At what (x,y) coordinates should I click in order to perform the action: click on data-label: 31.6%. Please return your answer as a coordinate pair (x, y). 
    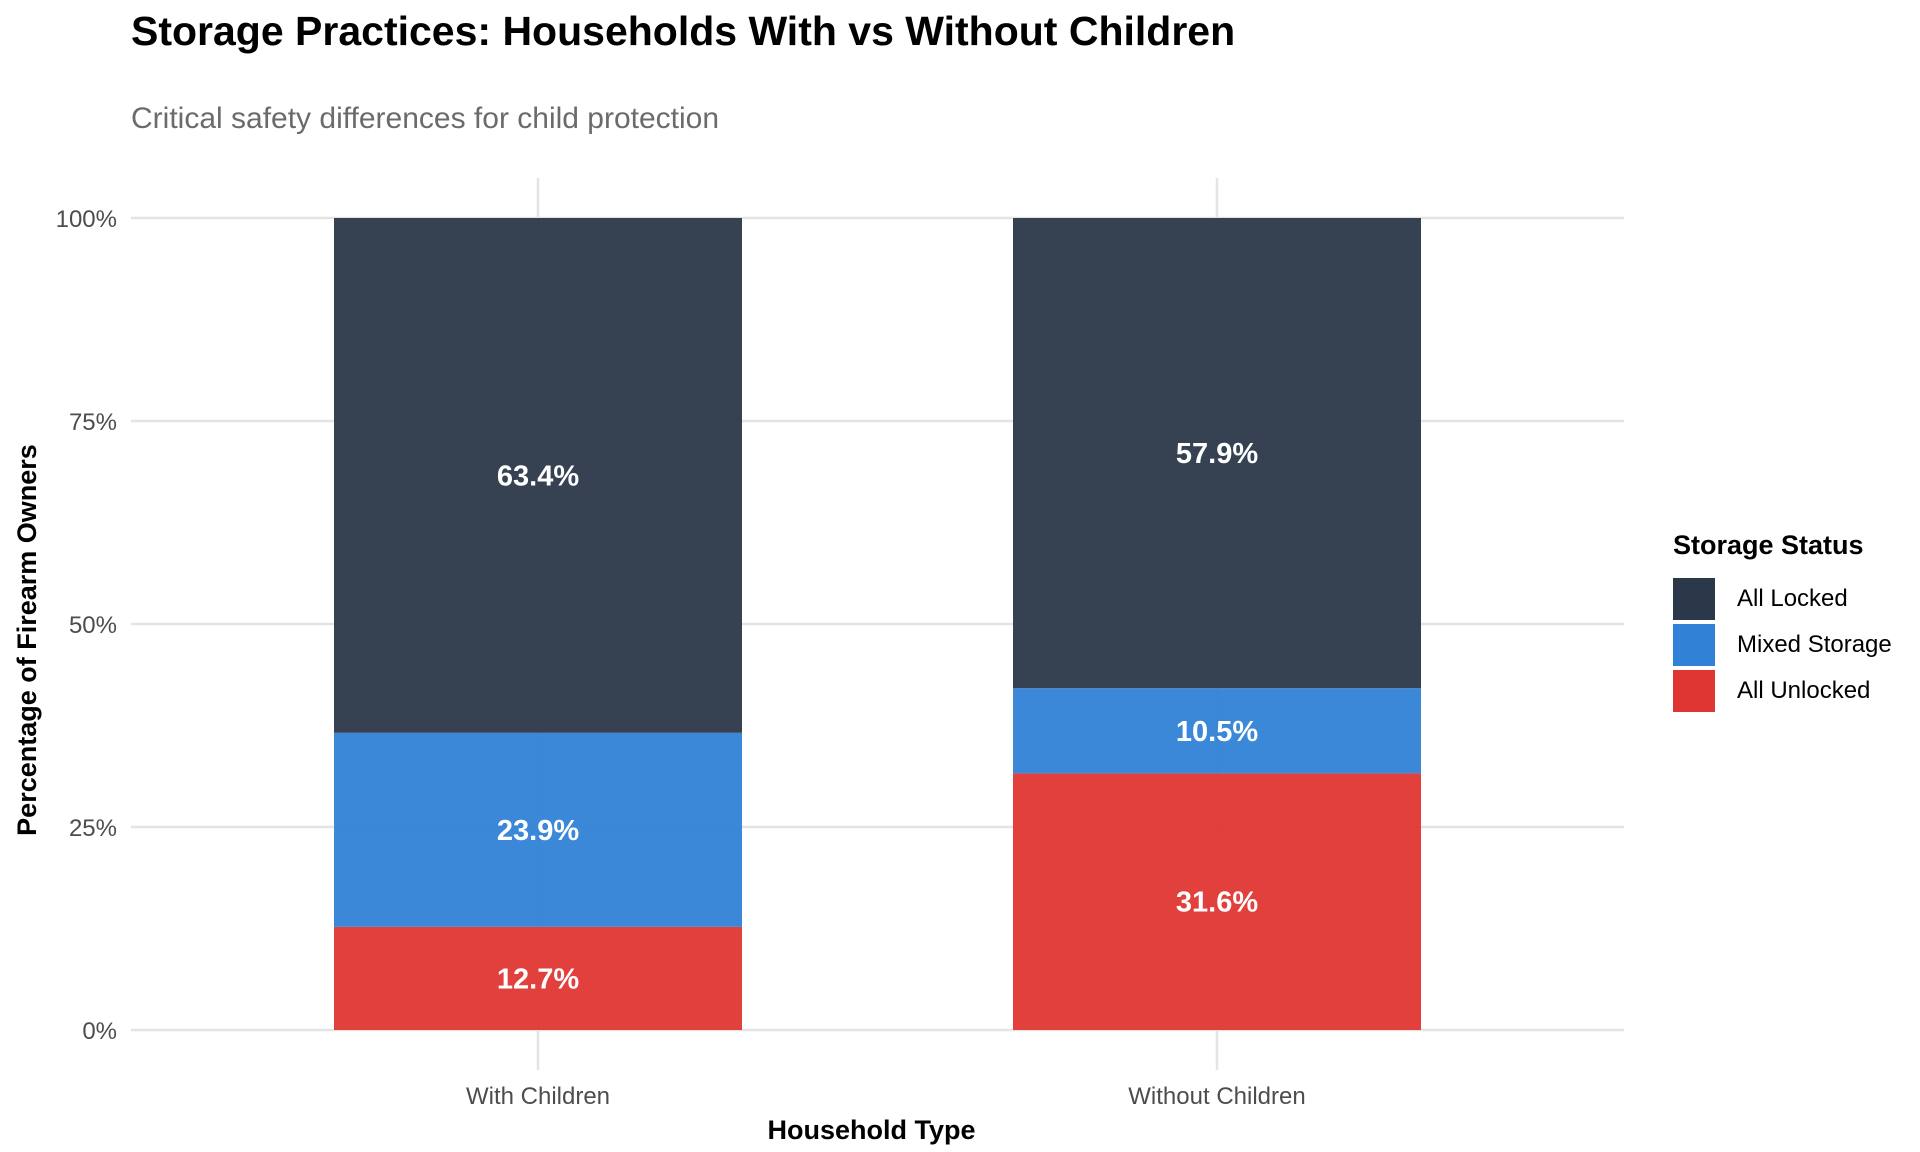
    Looking at the image, I should click on (1217, 903).